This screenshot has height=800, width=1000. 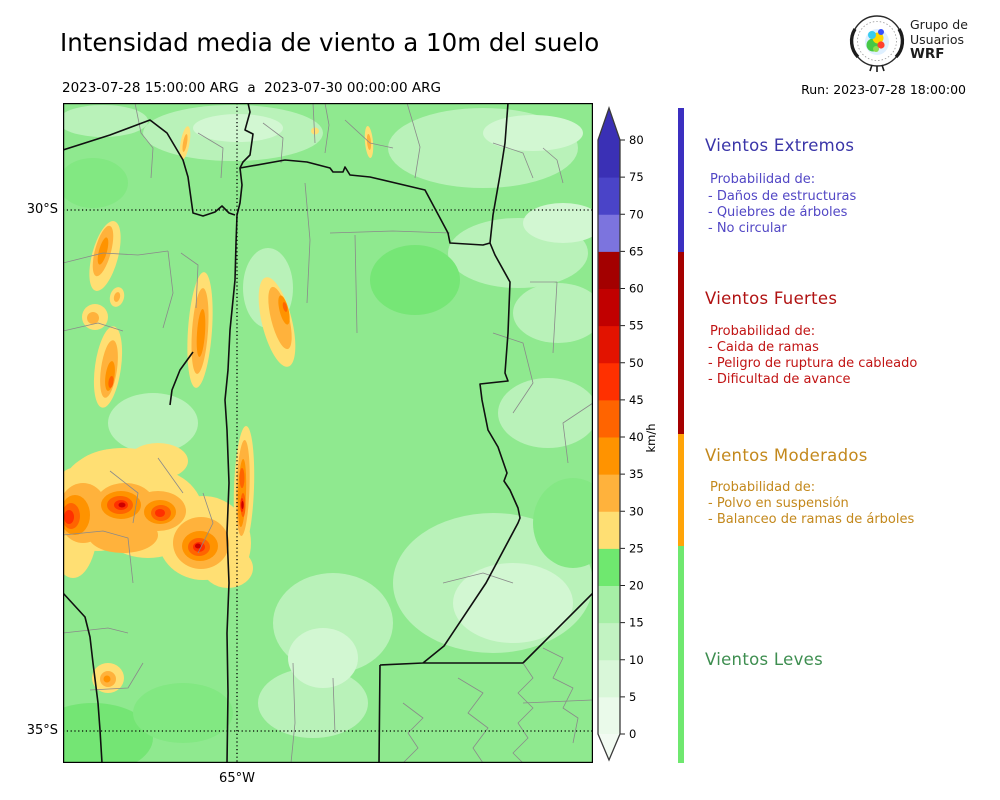 What do you see at coordinates (782, 196) in the screenshot?
I see `legend-item: - Daños de estructuras` at bounding box center [782, 196].